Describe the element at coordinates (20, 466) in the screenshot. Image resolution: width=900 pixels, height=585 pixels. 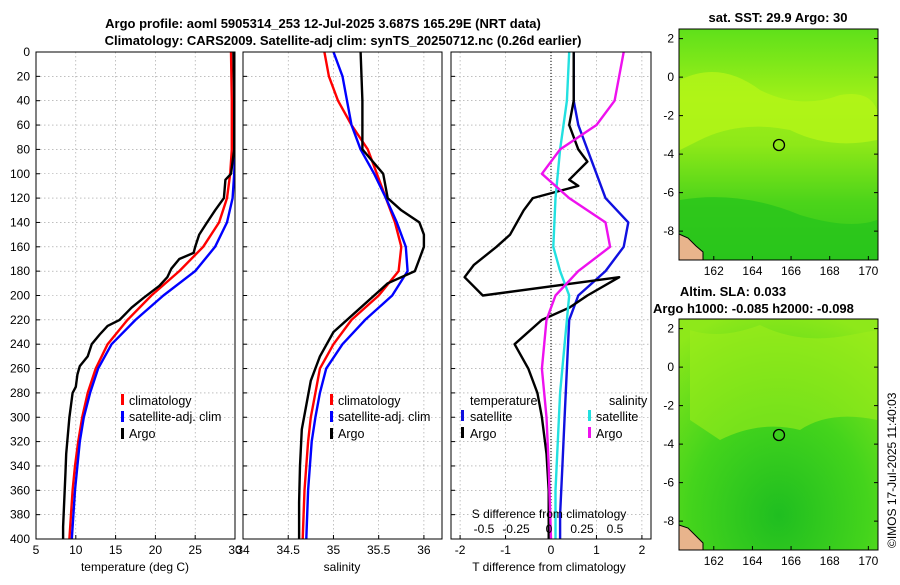
I see `depth-tick-label: 340` at that location.